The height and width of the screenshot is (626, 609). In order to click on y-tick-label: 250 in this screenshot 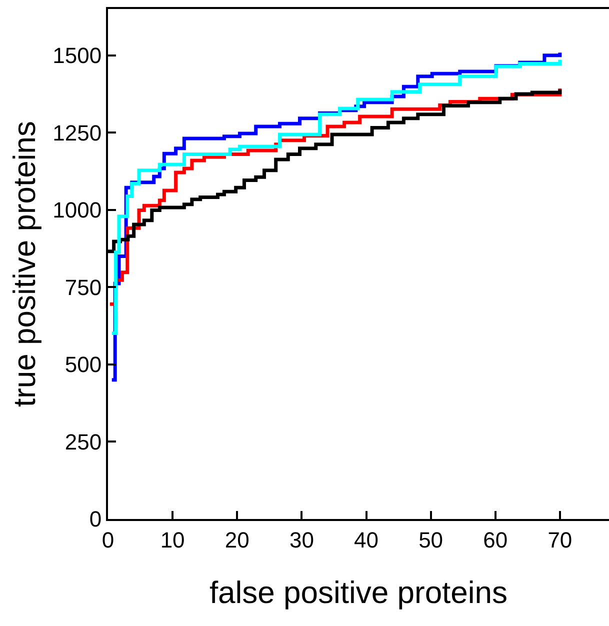, I will do `click(83, 441)`.